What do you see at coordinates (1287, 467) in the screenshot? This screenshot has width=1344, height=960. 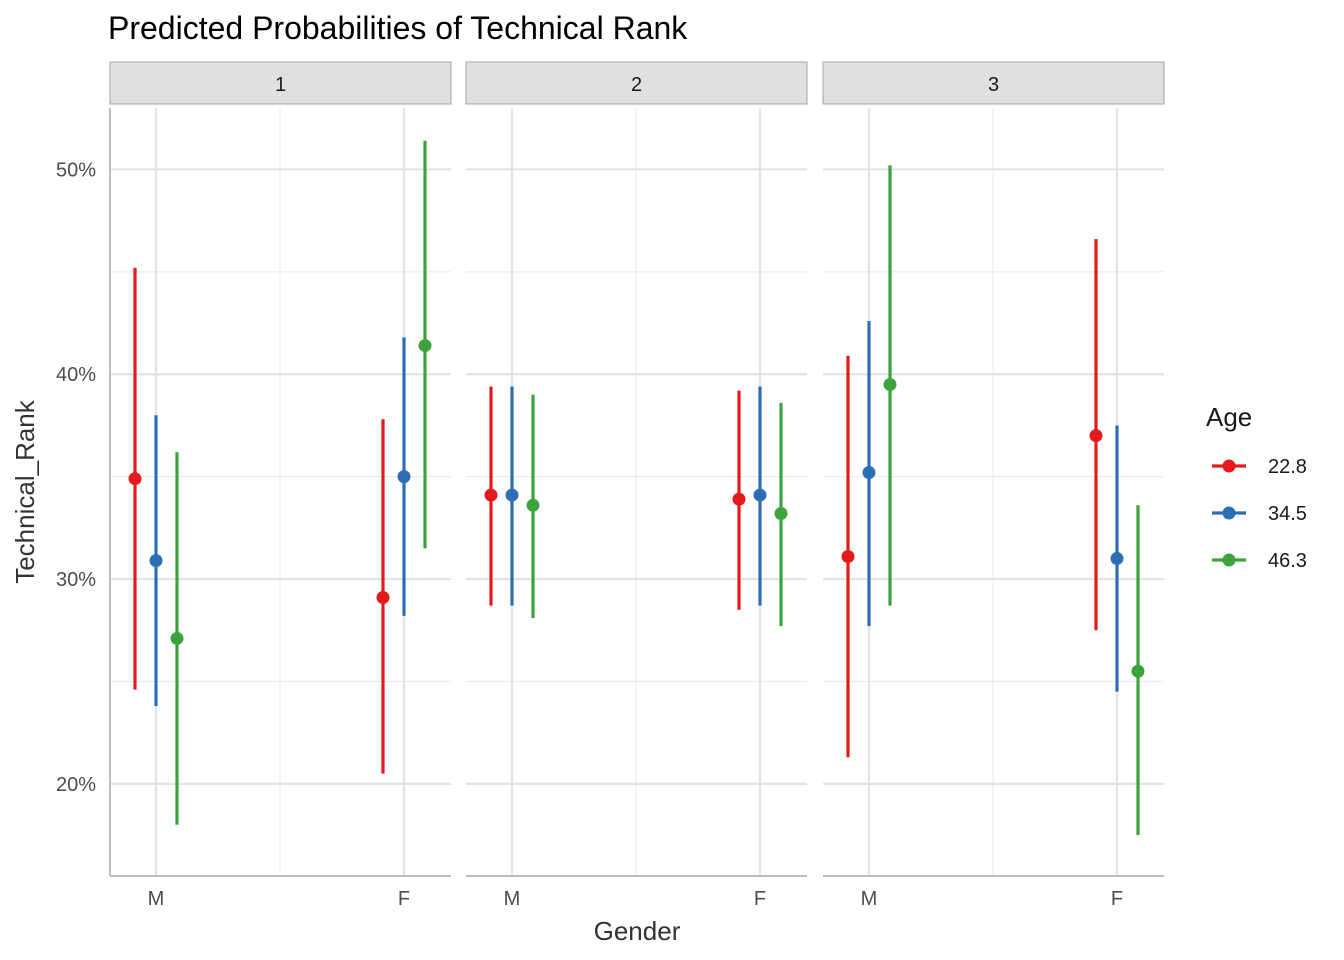 I see `legend-label: 22.8` at bounding box center [1287, 467].